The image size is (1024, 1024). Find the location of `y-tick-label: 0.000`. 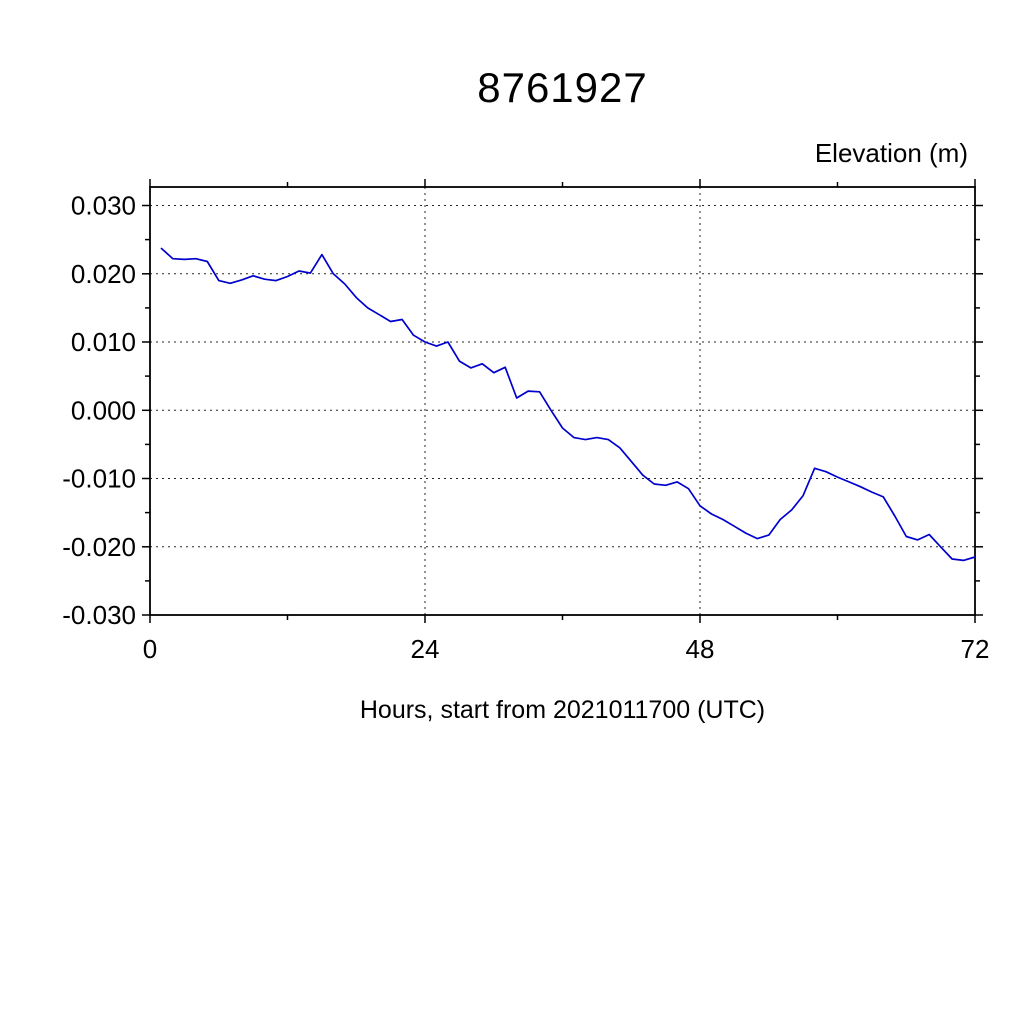

y-tick-label: 0.000 is located at coordinates (103, 410).